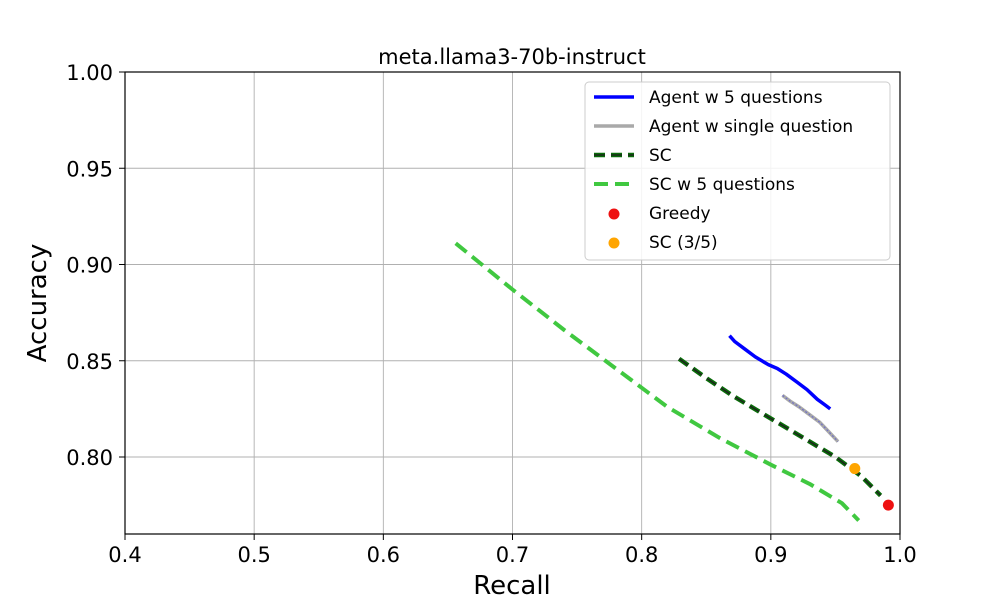 Image resolution: width=1000 pixels, height=600 pixels. What do you see at coordinates (751, 127) in the screenshot?
I see `legend-label-agent-w-single-question: Agent w single question` at bounding box center [751, 127].